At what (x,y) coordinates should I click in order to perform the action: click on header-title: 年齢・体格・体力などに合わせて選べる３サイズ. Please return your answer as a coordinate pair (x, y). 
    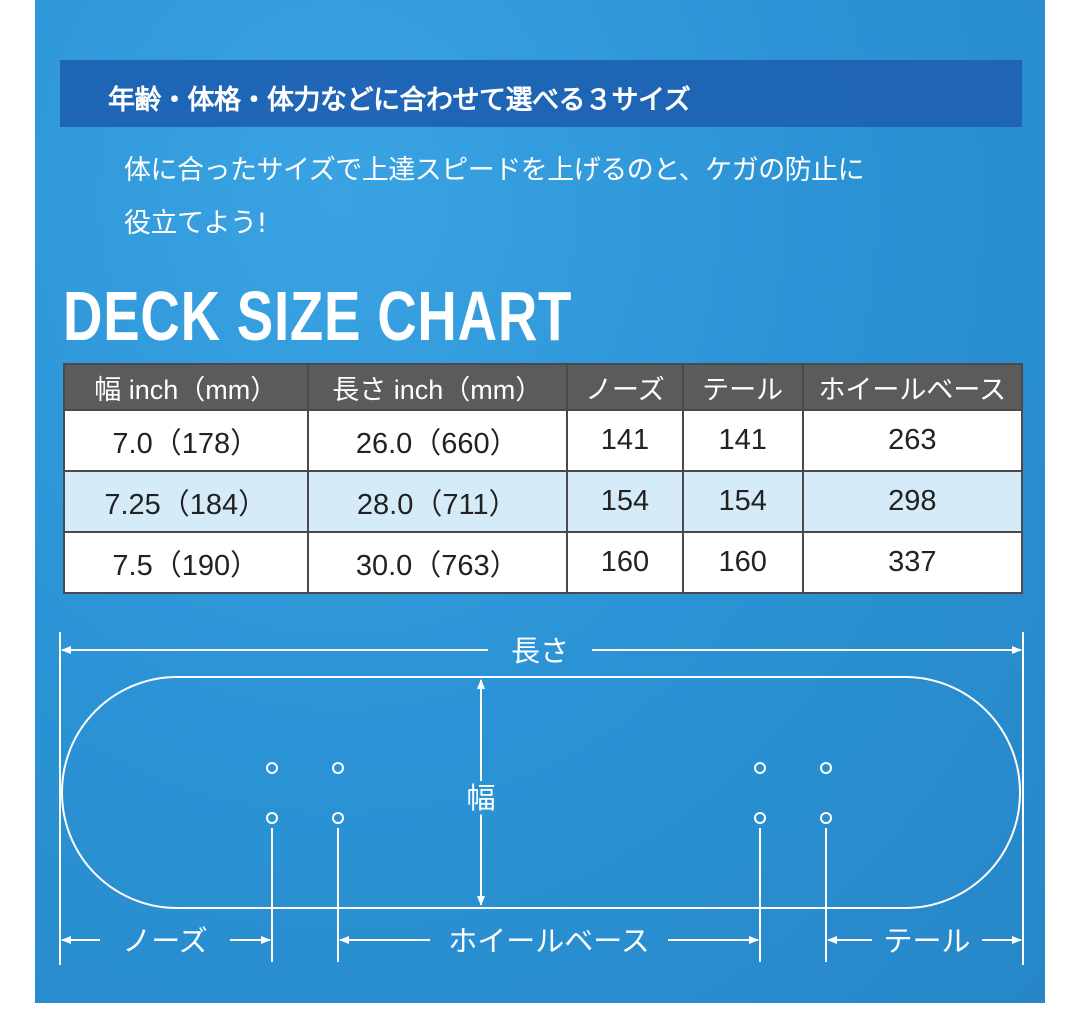
    Looking at the image, I should click on (399, 100).